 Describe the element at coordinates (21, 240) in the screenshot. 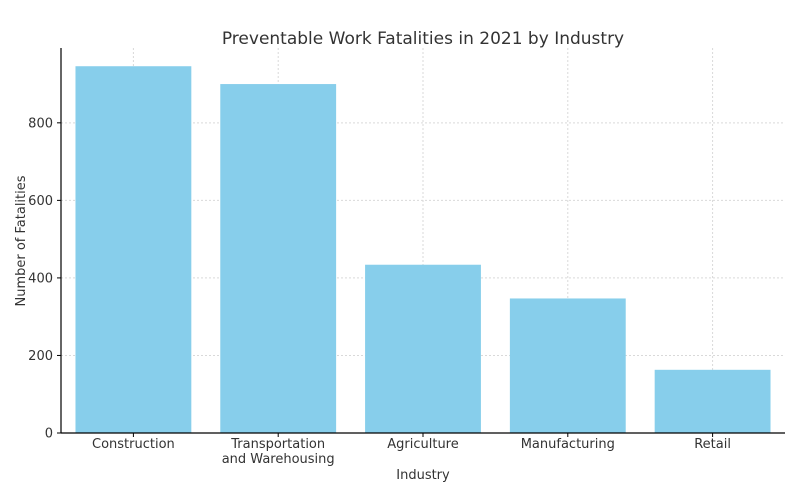

I see `y-axis-label: Number of Fatalities` at that location.